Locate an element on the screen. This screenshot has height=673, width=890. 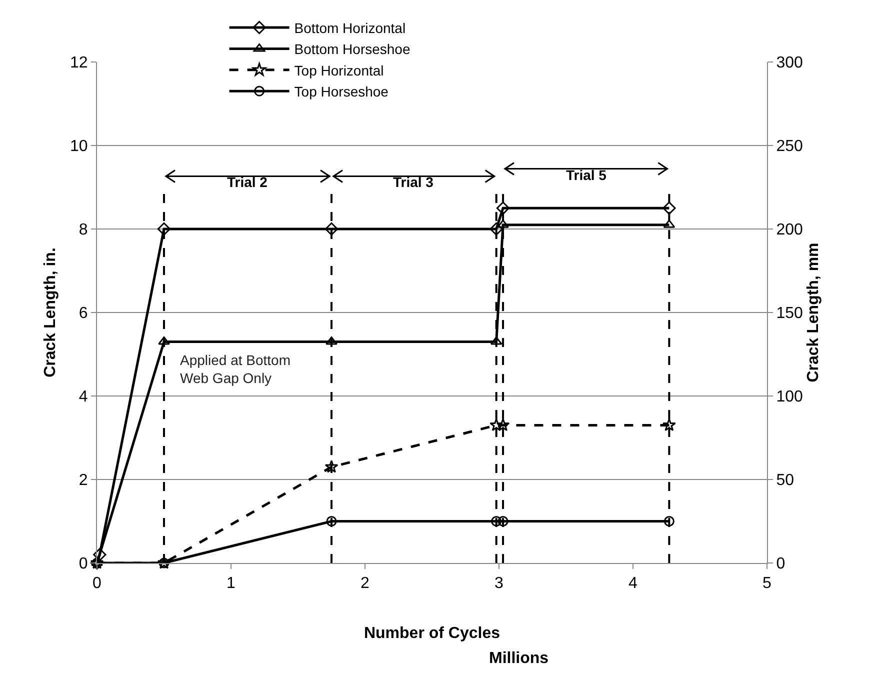
x-tick-label: 5 is located at coordinates (767, 583).